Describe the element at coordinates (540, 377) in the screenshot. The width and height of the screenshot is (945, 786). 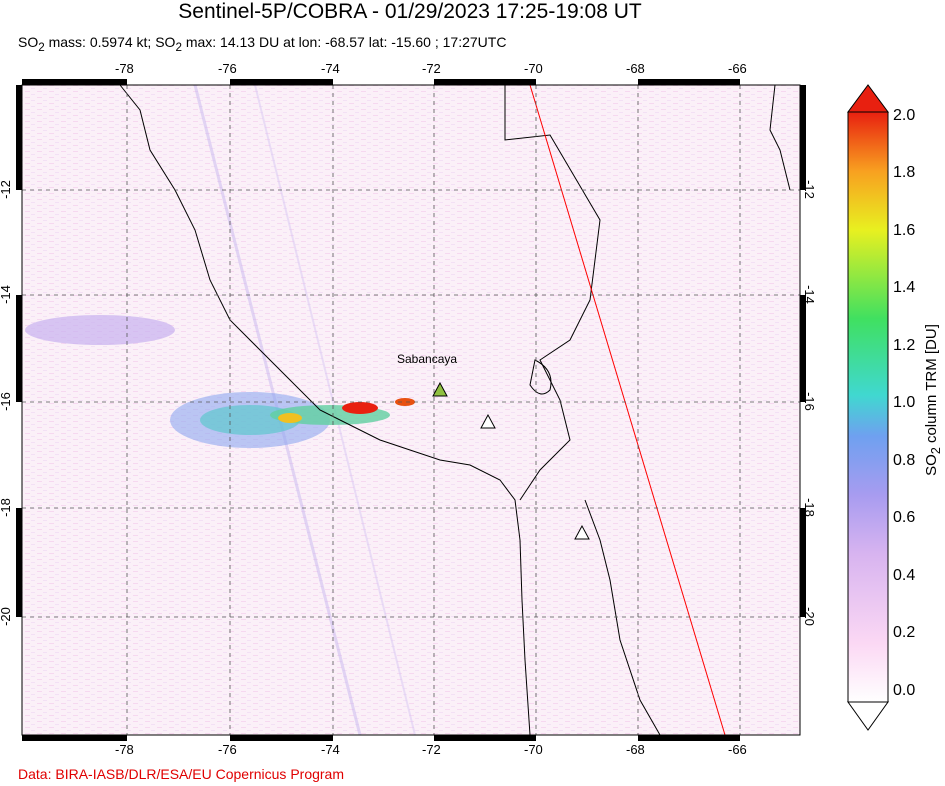
I see `lake-titicaca` at that location.